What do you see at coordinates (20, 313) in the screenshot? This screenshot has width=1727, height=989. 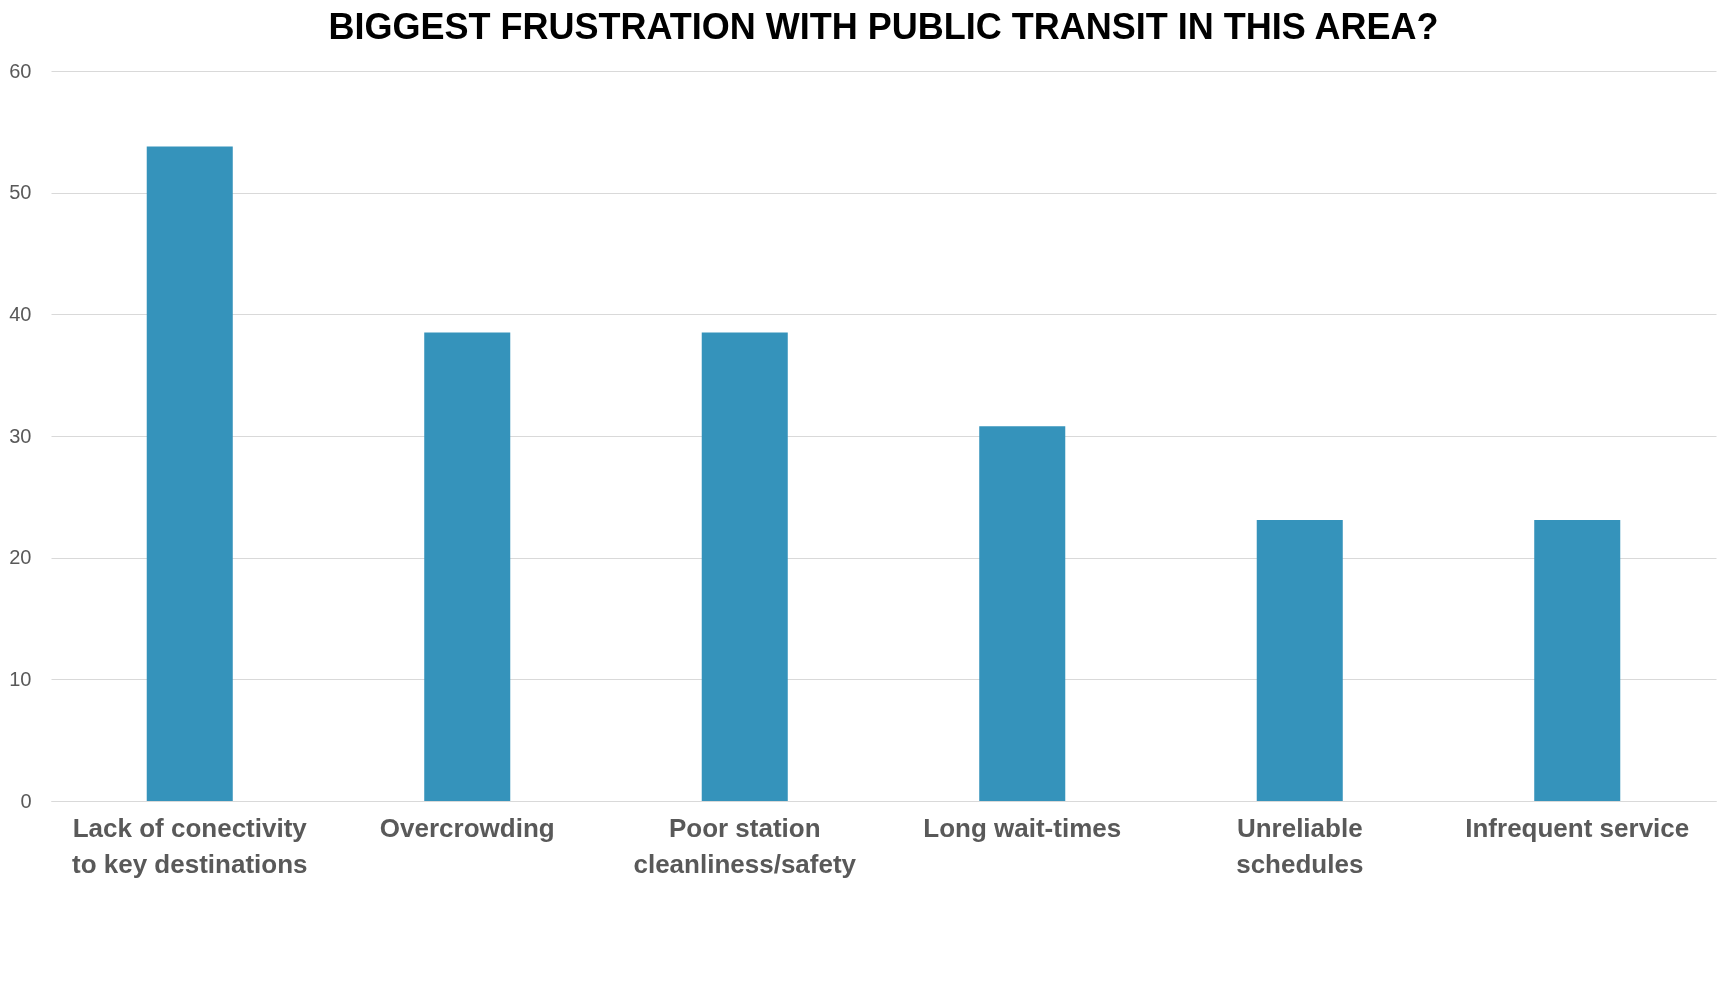 I see `y-tick-label: 40` at bounding box center [20, 313].